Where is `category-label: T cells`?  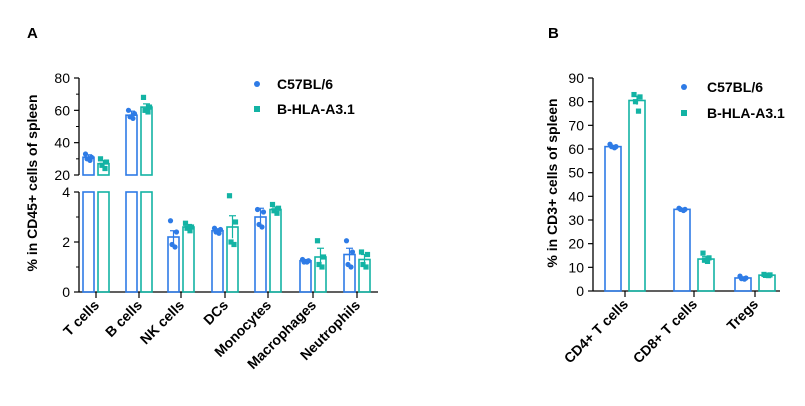
category-label: T cells is located at coordinates (81, 318).